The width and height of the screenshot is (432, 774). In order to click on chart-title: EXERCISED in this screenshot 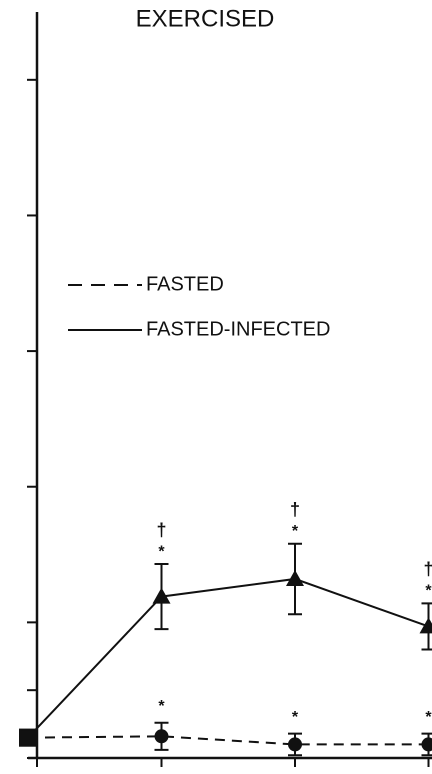, I will do `click(205, 18)`.